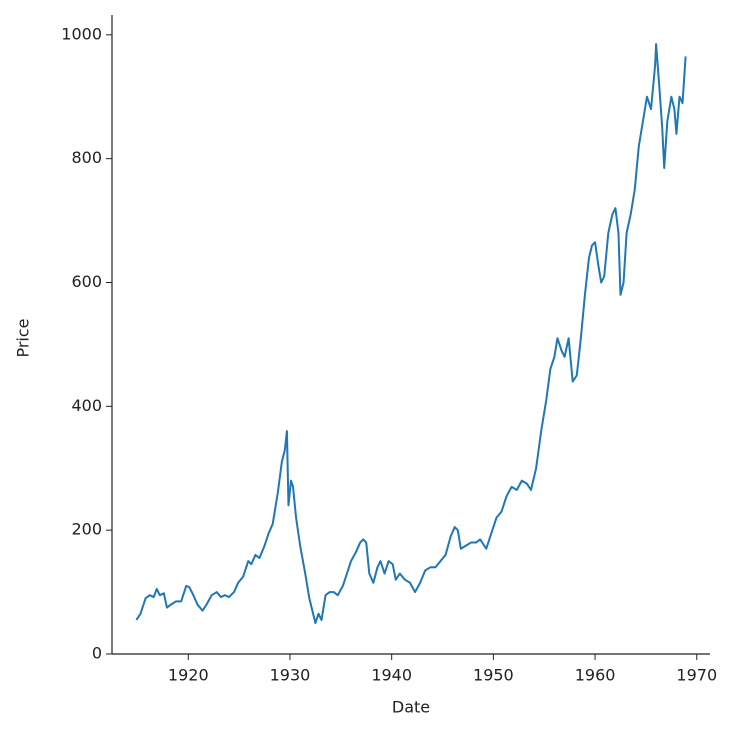 The image size is (735, 737). I want to click on y-tick-label: 600, so click(86, 281).